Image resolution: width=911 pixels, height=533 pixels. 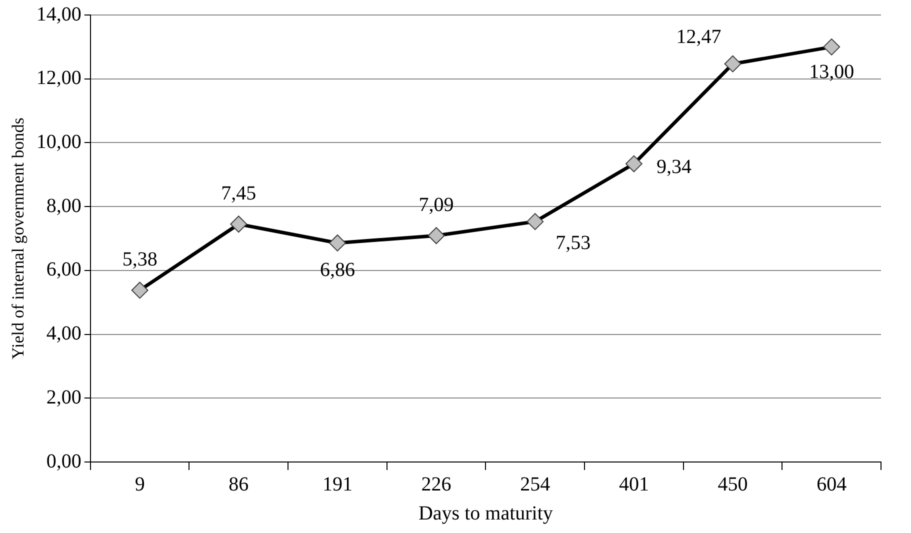 I want to click on y-tick-label: 2,00, so click(x=64, y=397).